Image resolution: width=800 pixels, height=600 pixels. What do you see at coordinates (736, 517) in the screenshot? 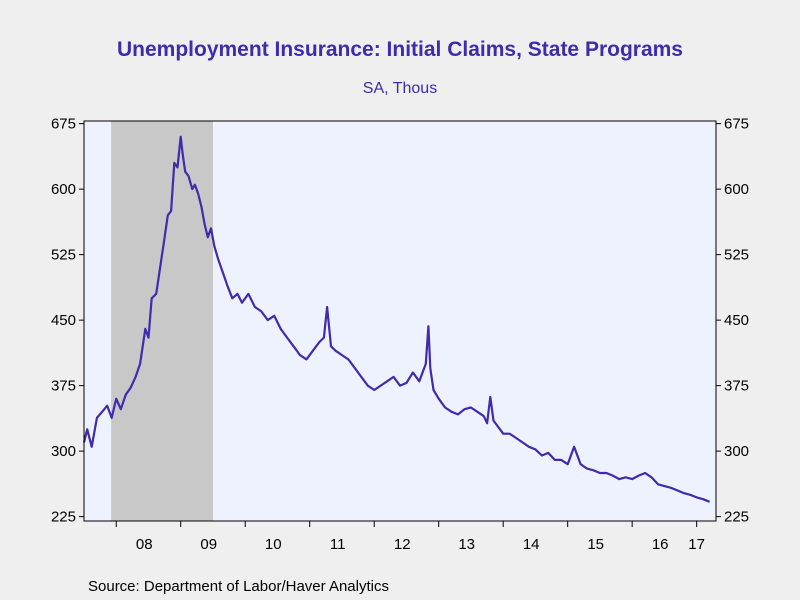
I see `y-tick-label-right: 225` at bounding box center [736, 517].